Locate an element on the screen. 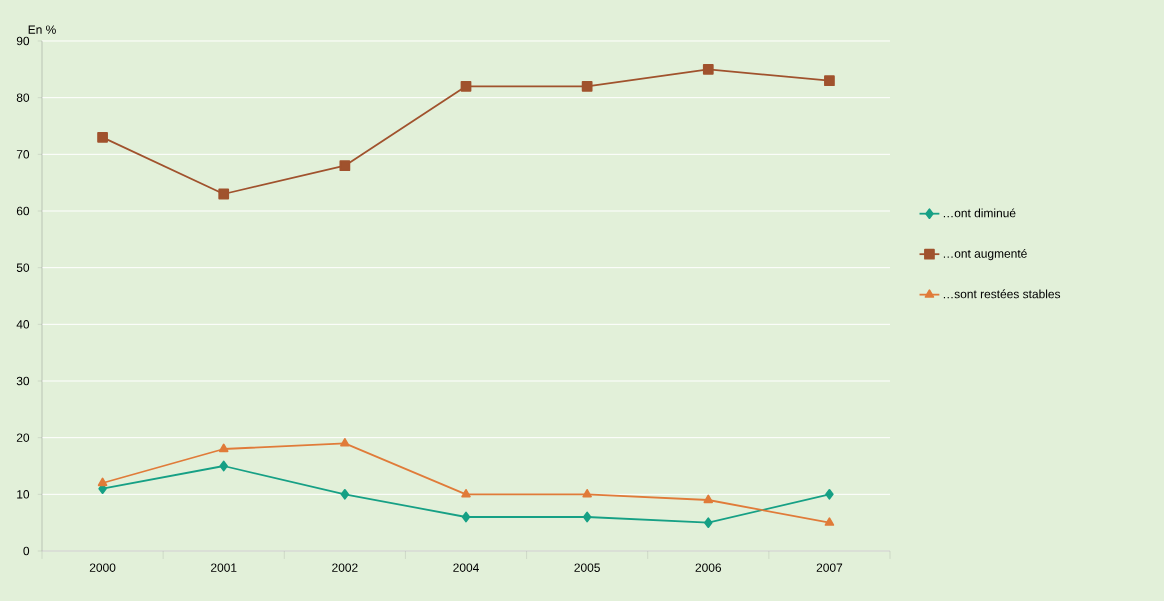  x-tick-label: 2002 is located at coordinates (345, 567).